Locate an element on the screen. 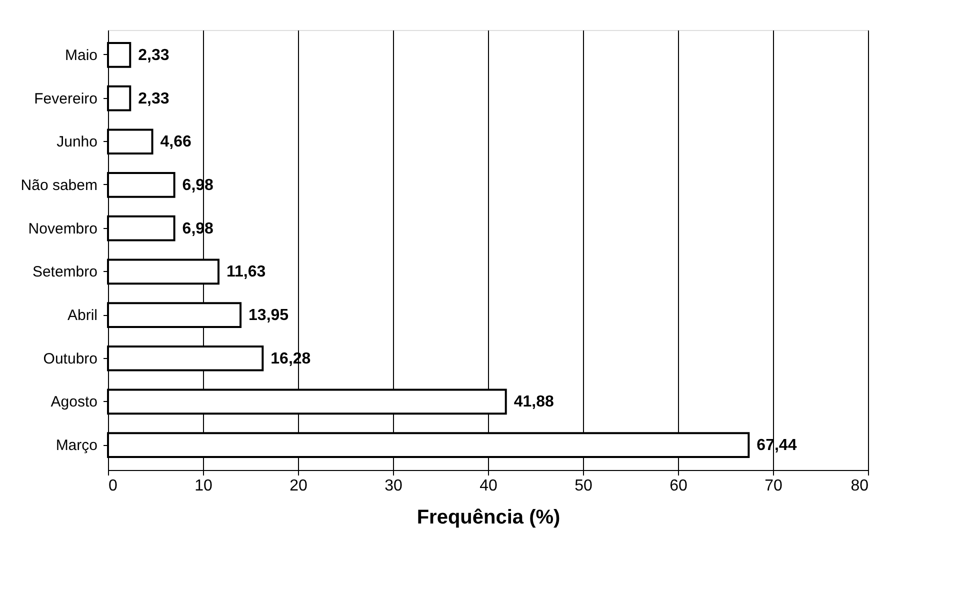 The width and height of the screenshot is (963, 593). data-label: 11,63 is located at coordinates (246, 272).